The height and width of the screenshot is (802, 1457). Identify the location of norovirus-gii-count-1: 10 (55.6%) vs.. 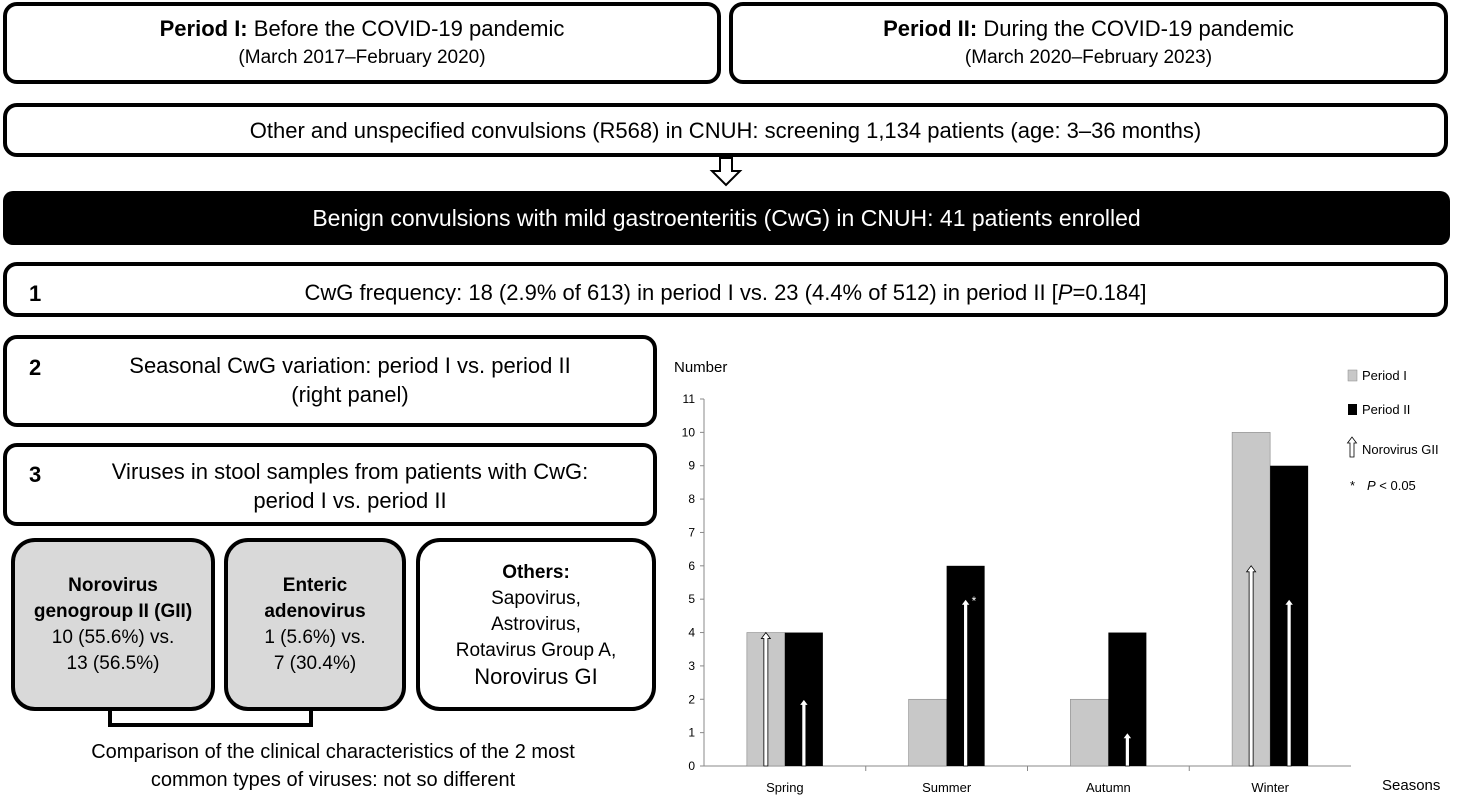
(113, 637).